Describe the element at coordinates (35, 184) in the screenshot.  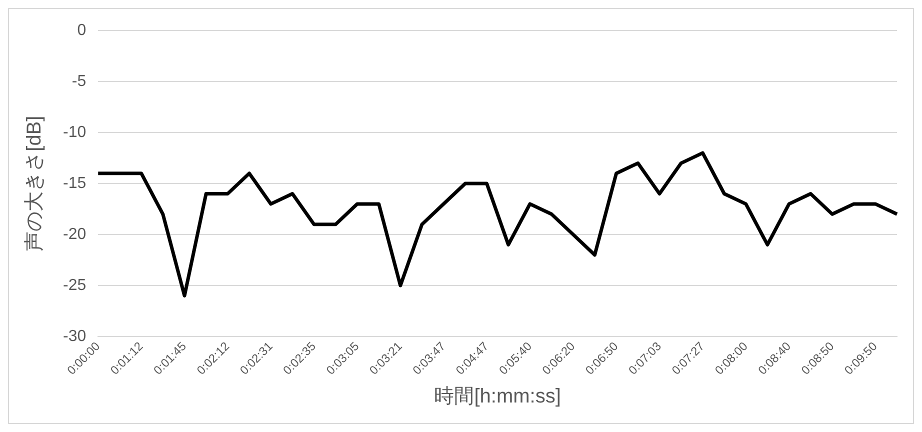
I see `y-axis-title: 声の大きさ[dB]` at that location.